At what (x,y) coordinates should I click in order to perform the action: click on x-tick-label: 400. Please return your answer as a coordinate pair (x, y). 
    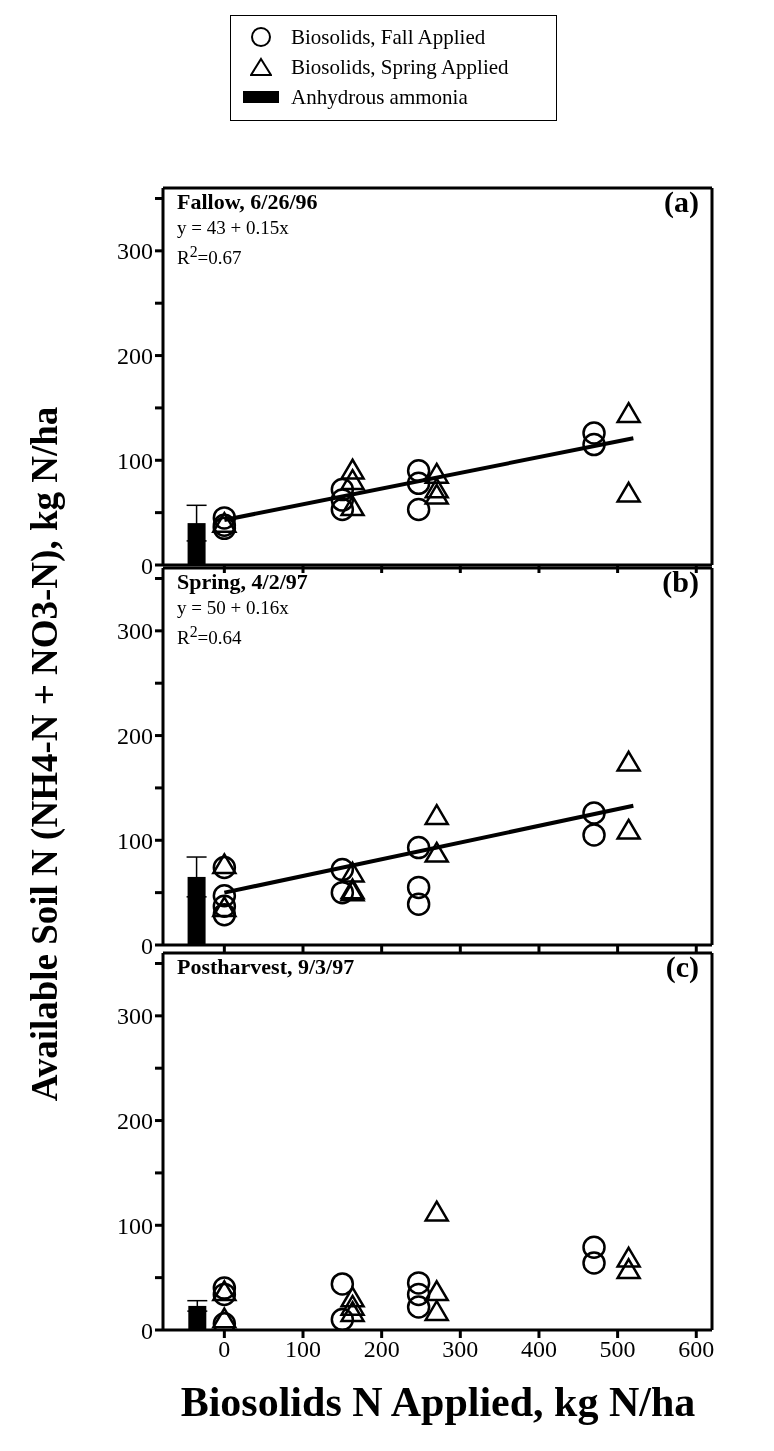
    Looking at the image, I should click on (538, 1349).